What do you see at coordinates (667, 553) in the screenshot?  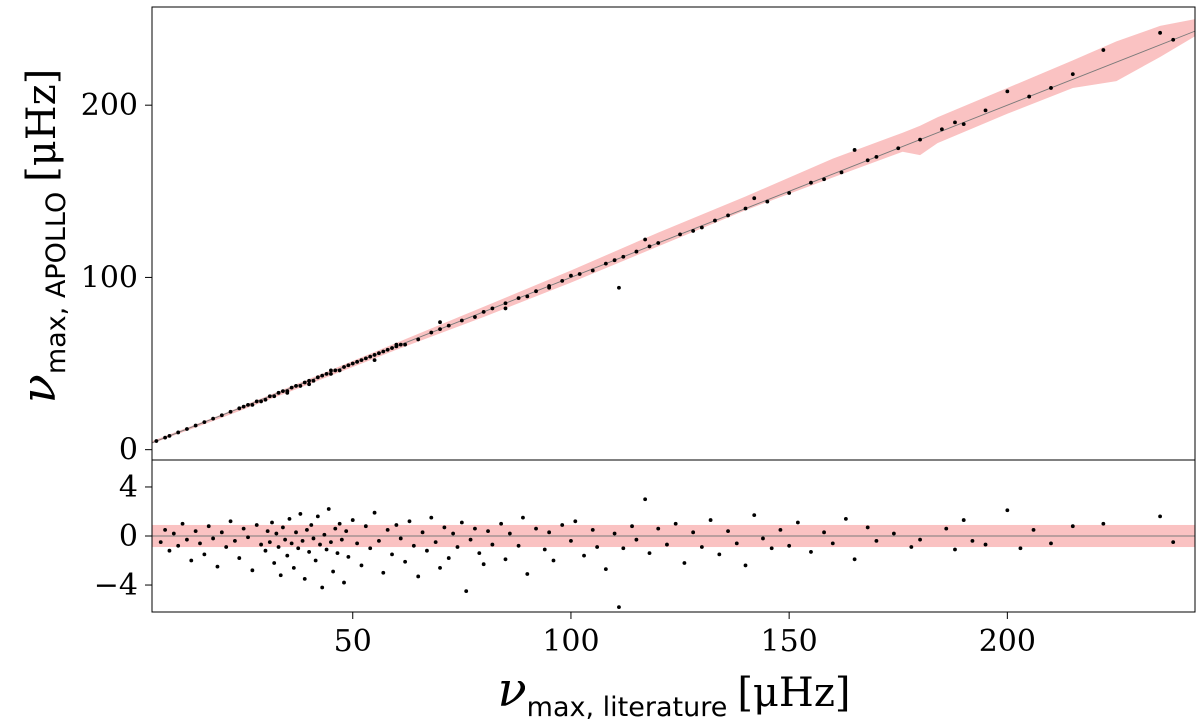 I see `bottom-scatter-points` at bounding box center [667, 553].